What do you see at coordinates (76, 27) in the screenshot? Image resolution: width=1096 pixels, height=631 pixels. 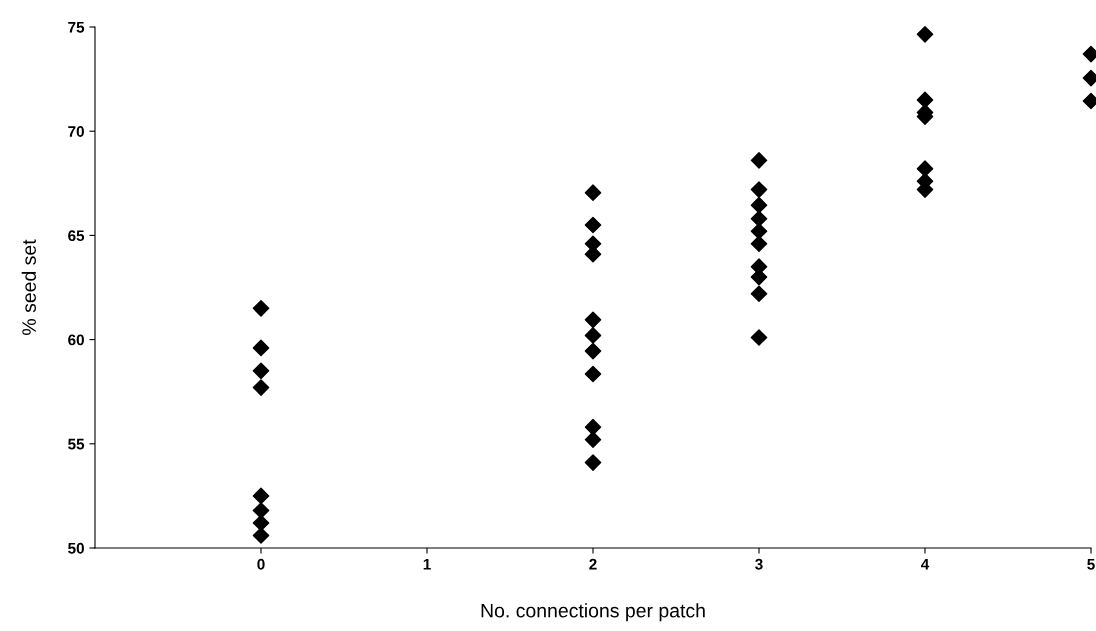 I see `y-tick-label: 75` at bounding box center [76, 27].